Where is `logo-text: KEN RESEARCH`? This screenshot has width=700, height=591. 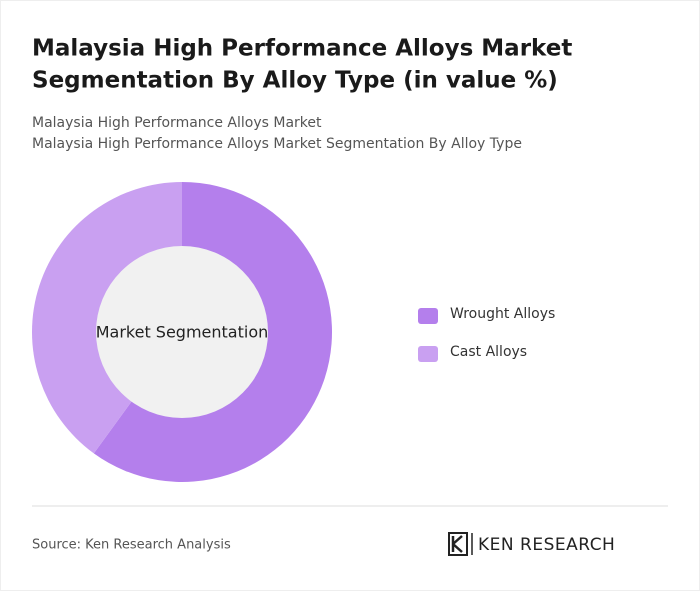 logo-text: KEN RESEARCH is located at coordinates (546, 545).